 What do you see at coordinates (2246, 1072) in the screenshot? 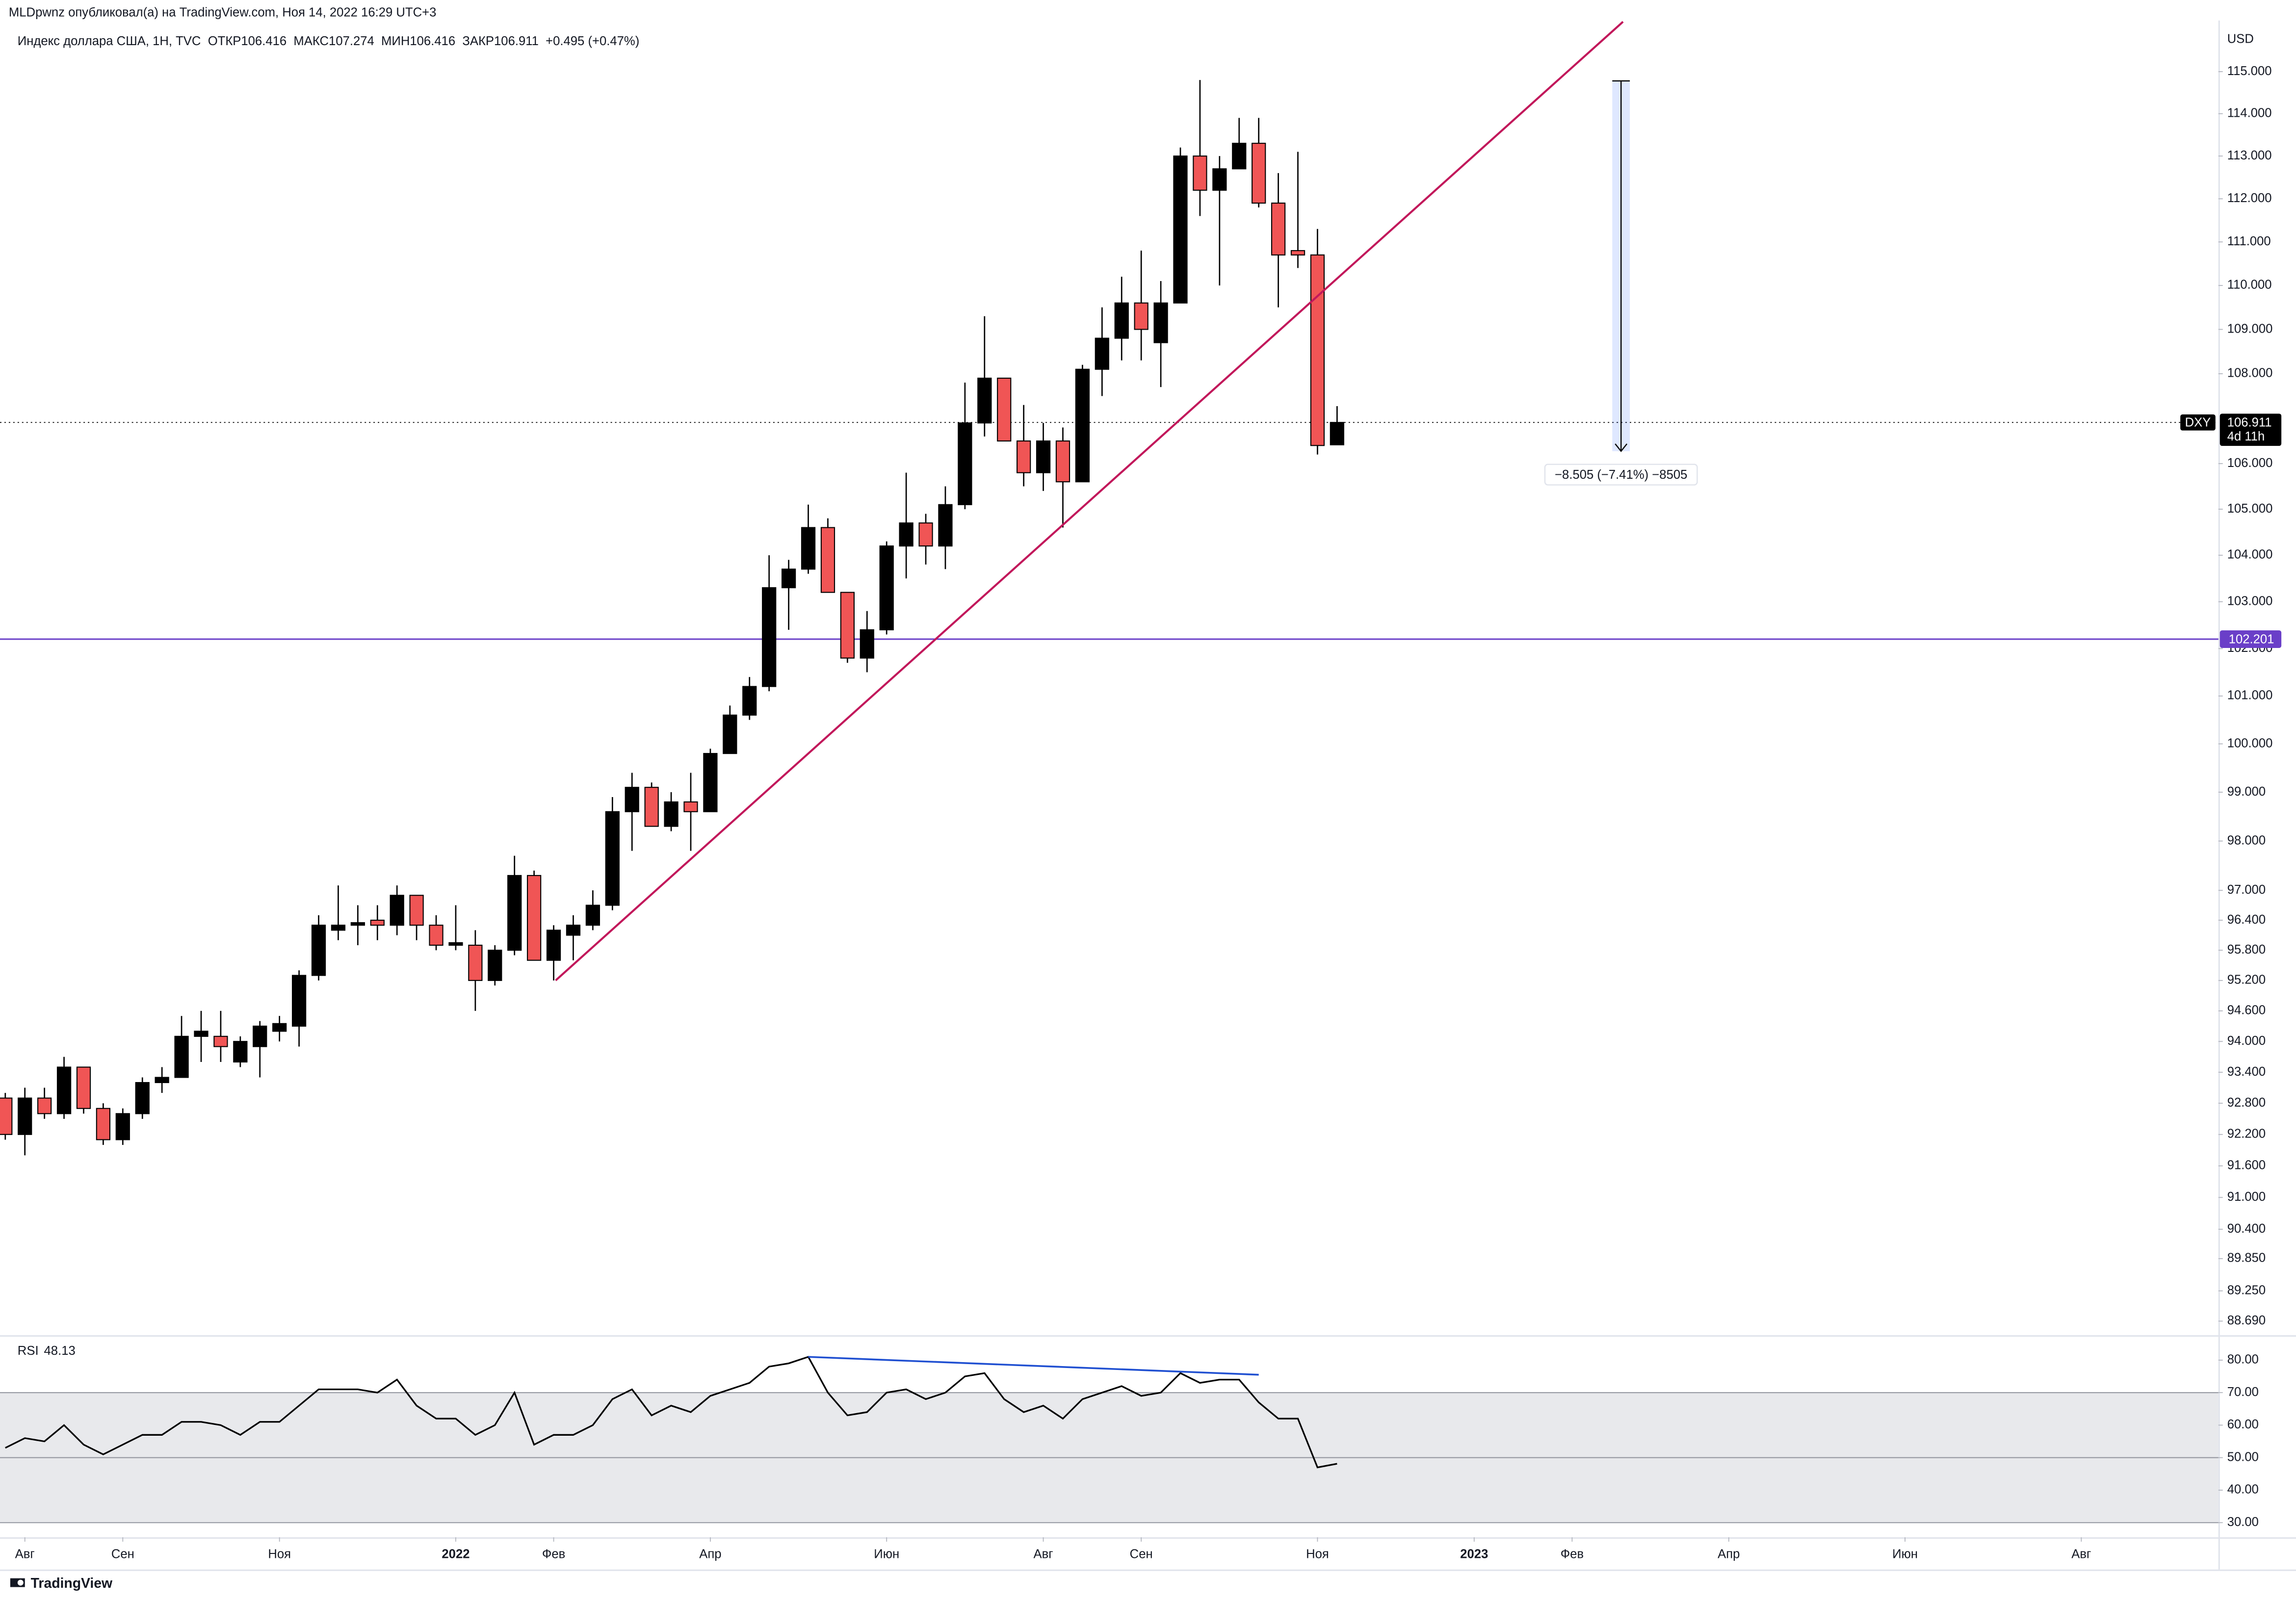
I see `y-tick-label: 93.400` at bounding box center [2246, 1072].